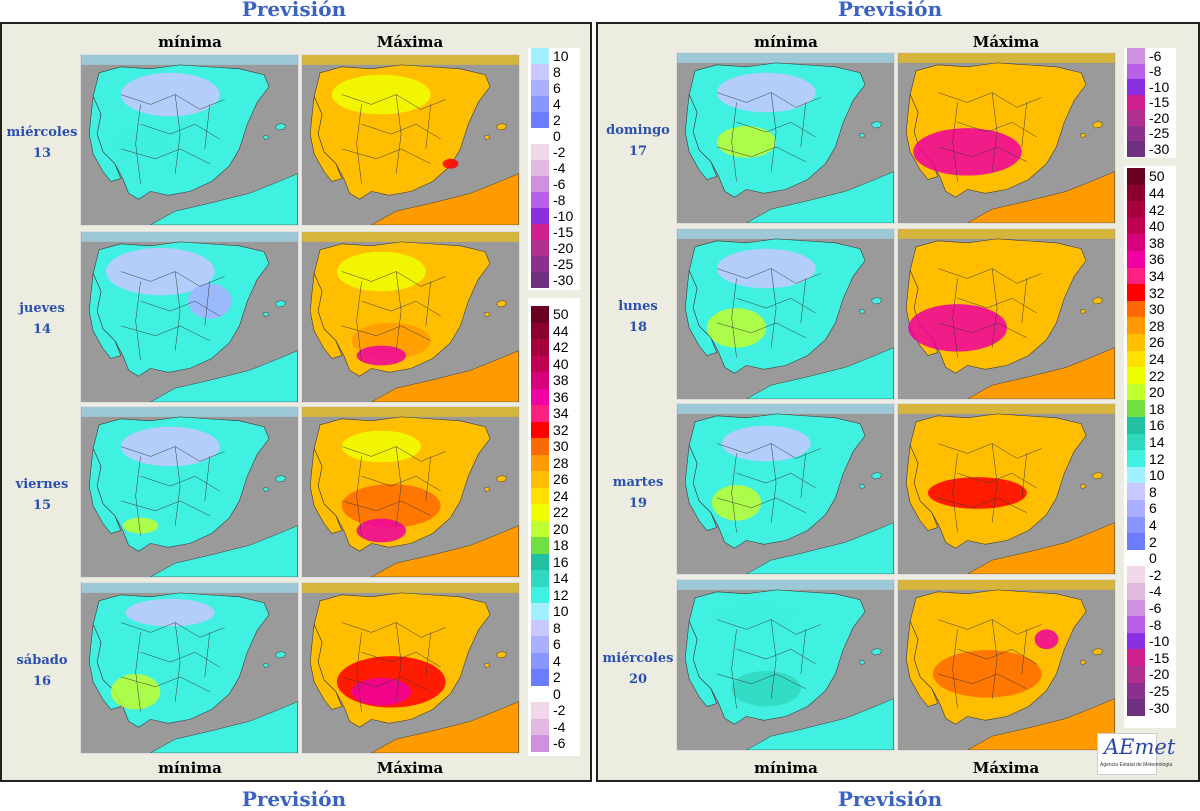  I want to click on legend-label: -30, so click(1159, 707).